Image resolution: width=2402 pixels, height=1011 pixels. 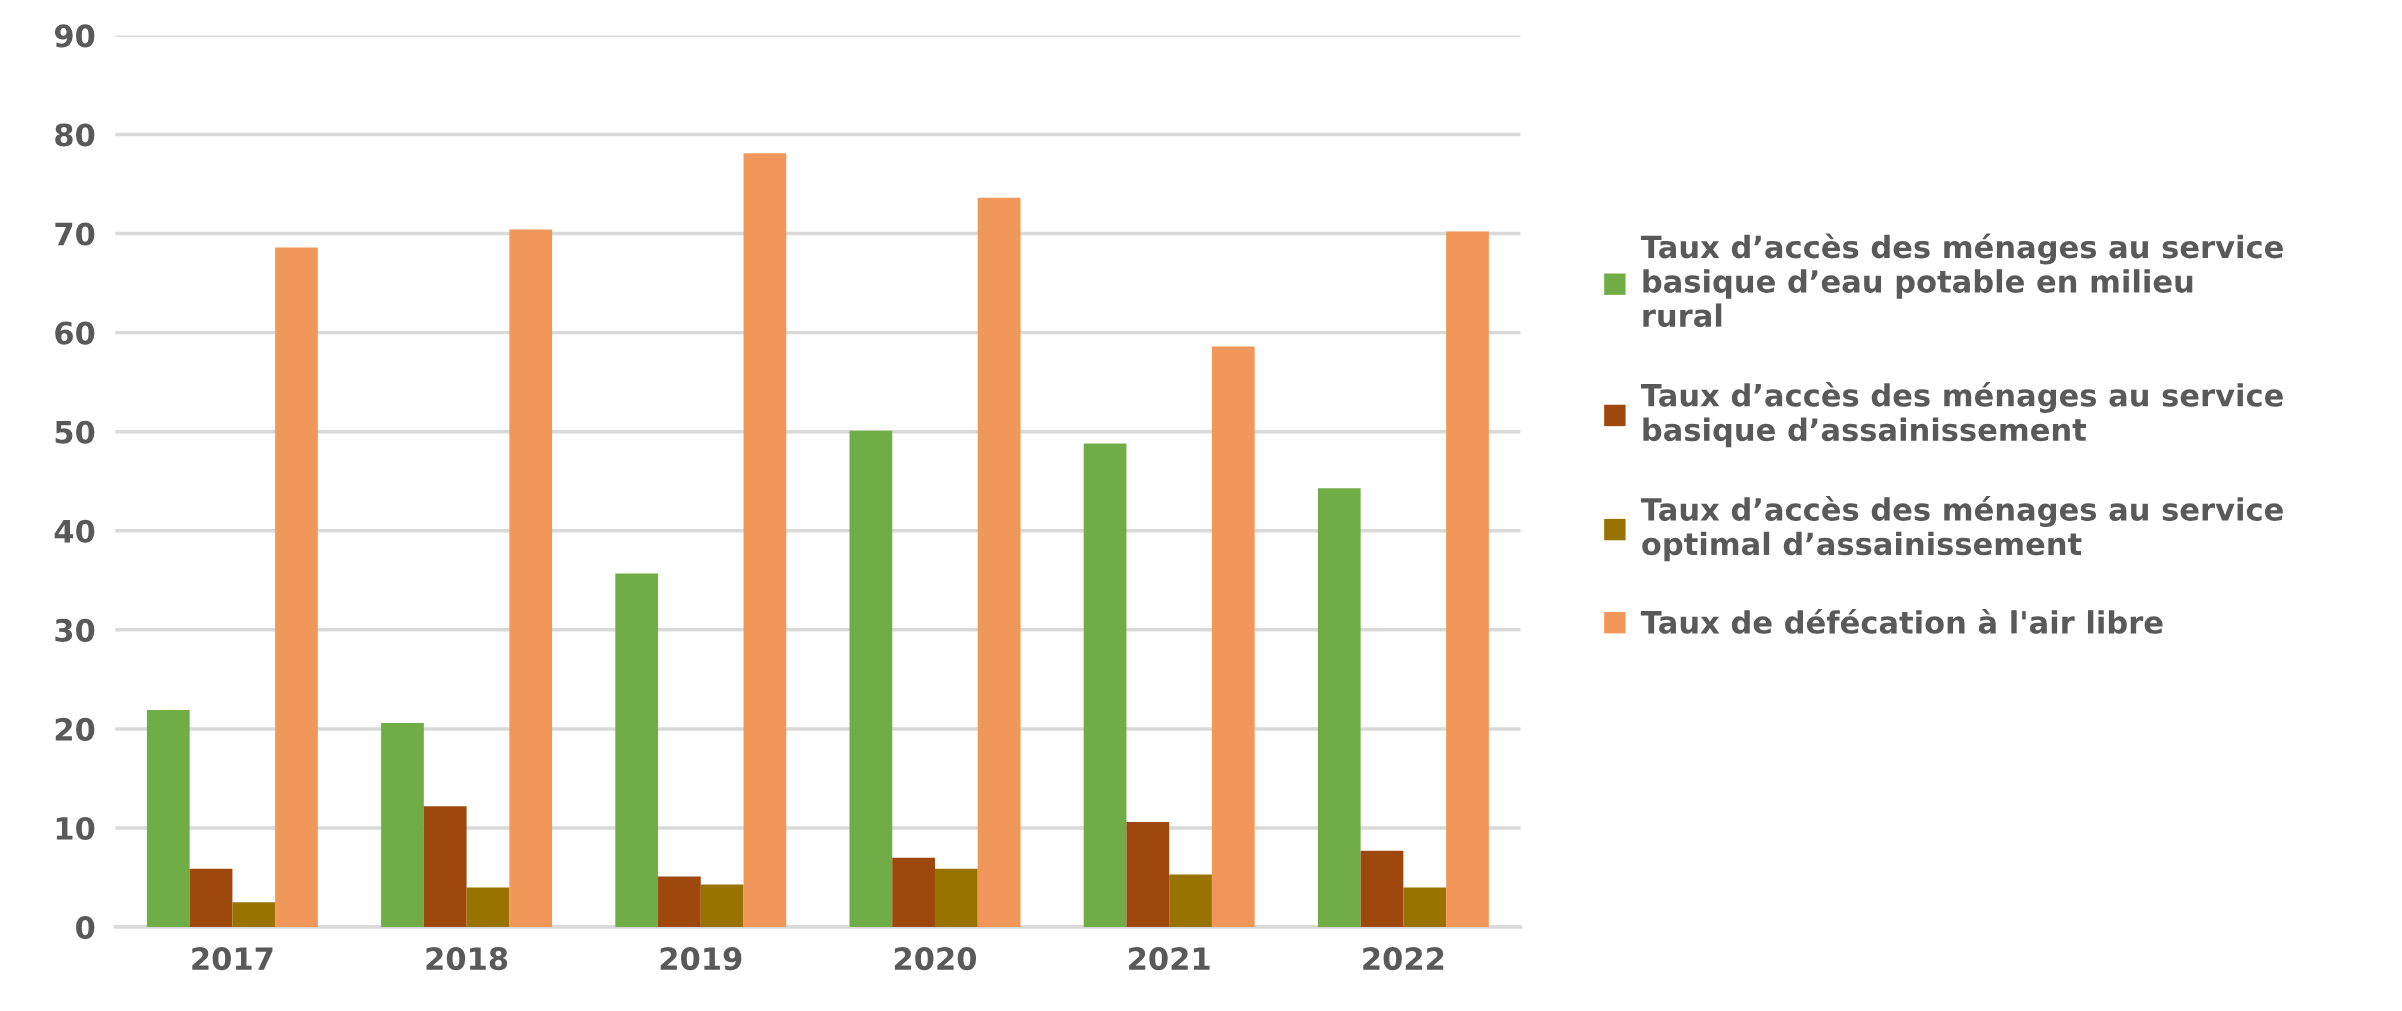 I want to click on x-tick-label: 2017, so click(x=232, y=959).